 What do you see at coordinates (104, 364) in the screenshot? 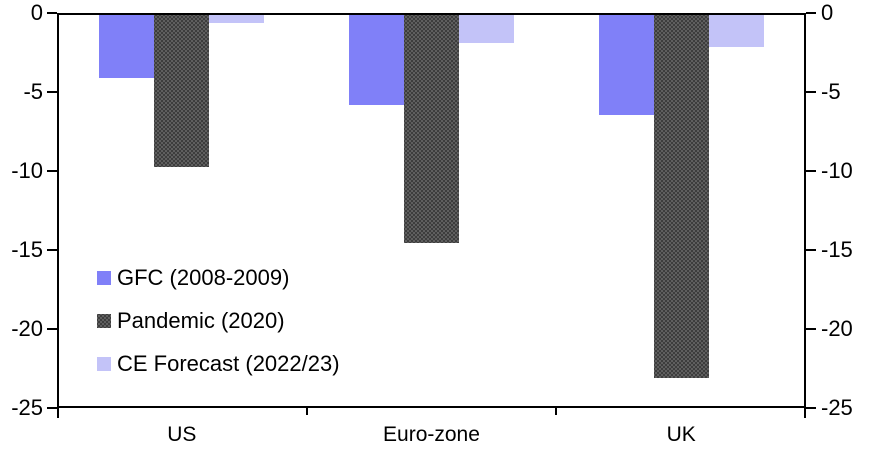
I see `legend-marker-ce-forecast` at bounding box center [104, 364].